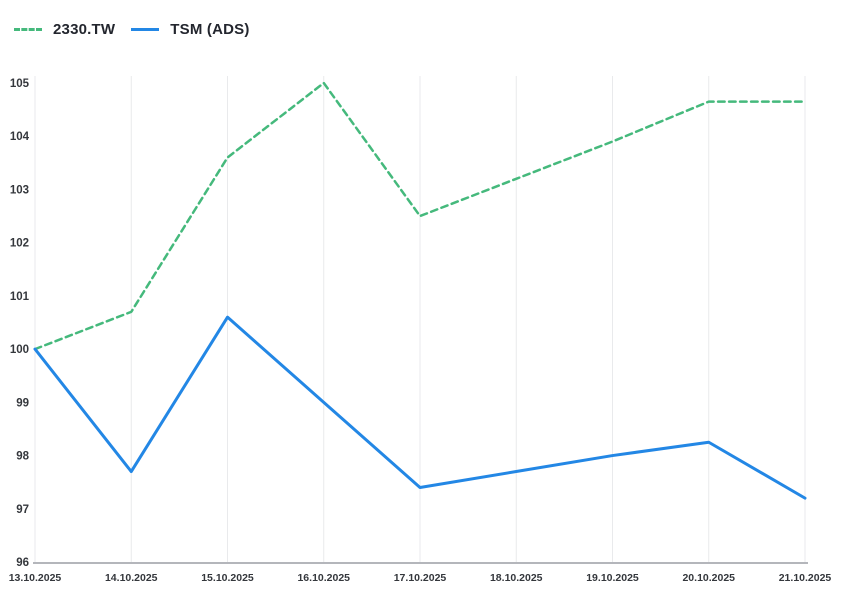 This screenshot has width=842, height=600. What do you see at coordinates (131, 578) in the screenshot?
I see `x-axis-tick-label: 14.10.2025` at bounding box center [131, 578].